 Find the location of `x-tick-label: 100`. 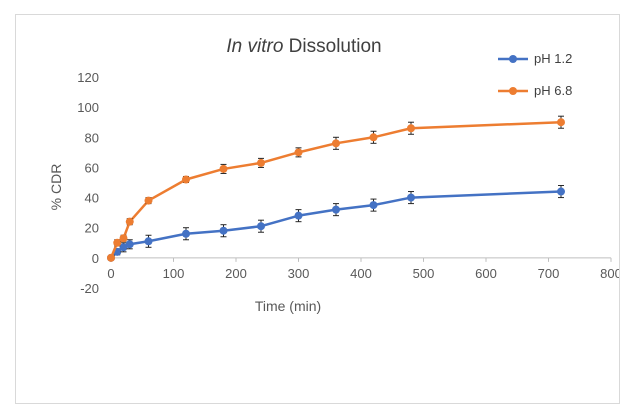

x-tick-label: 100 is located at coordinates (174, 273).